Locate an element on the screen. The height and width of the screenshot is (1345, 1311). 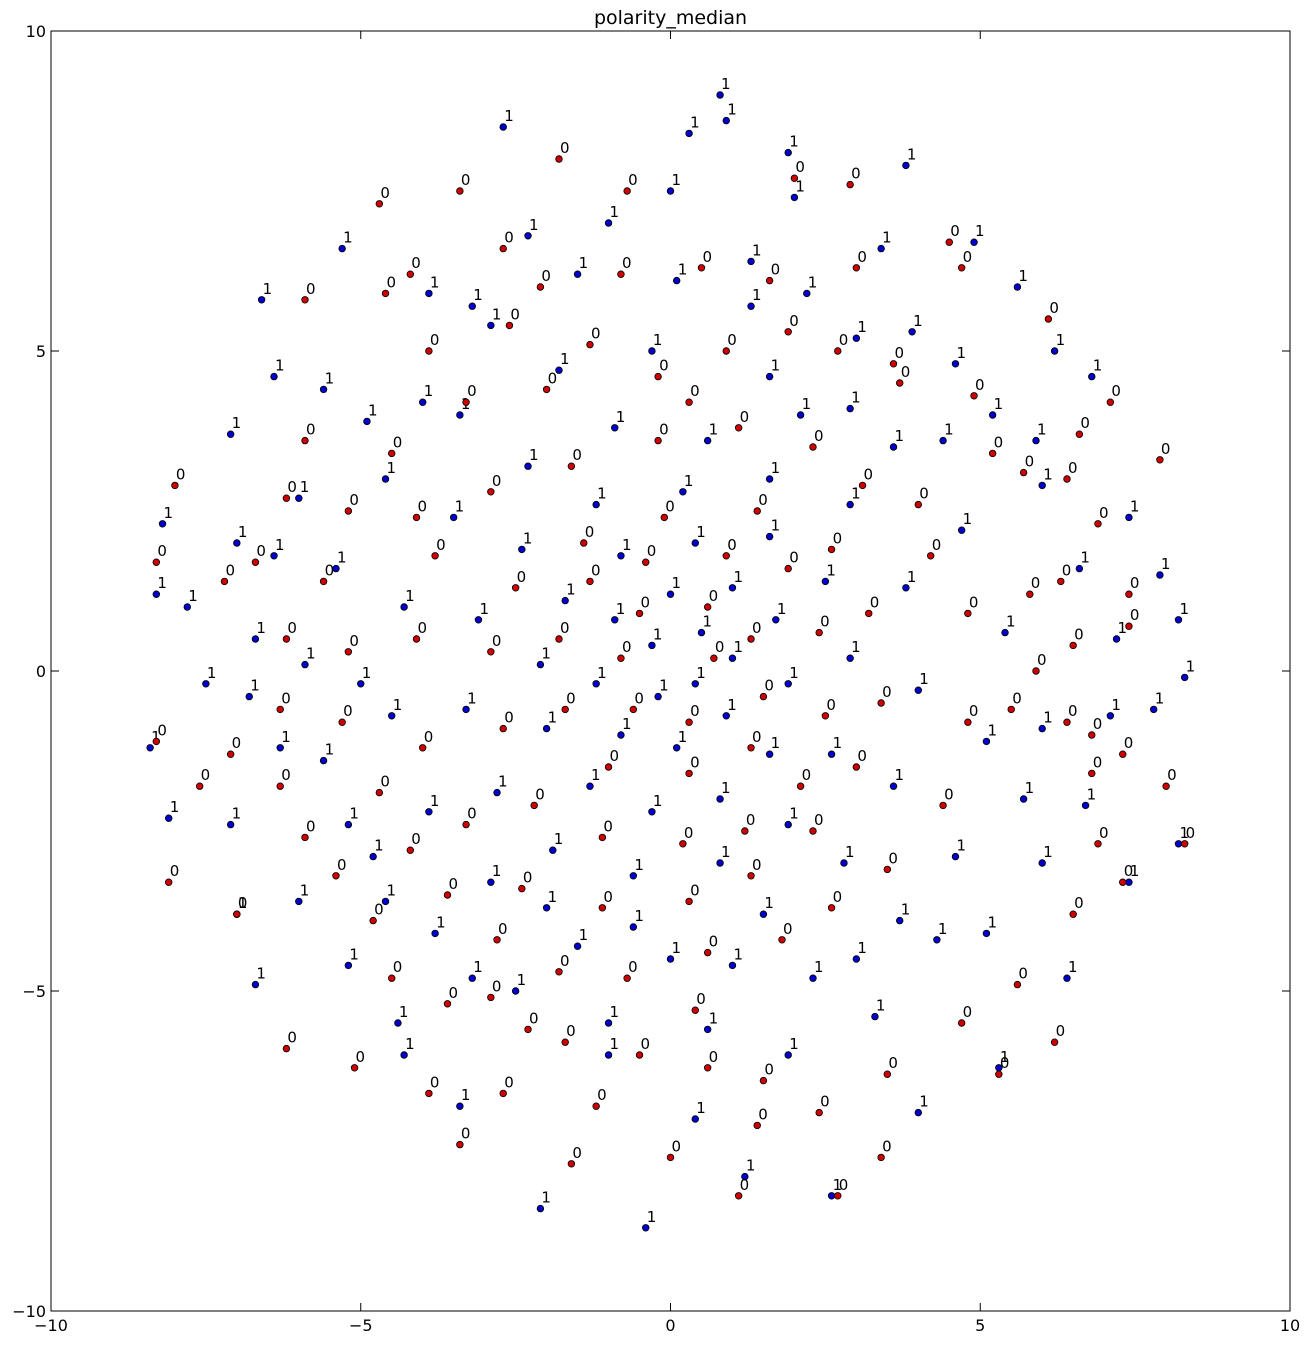
y-tick-label: 0 is located at coordinates (41, 671).